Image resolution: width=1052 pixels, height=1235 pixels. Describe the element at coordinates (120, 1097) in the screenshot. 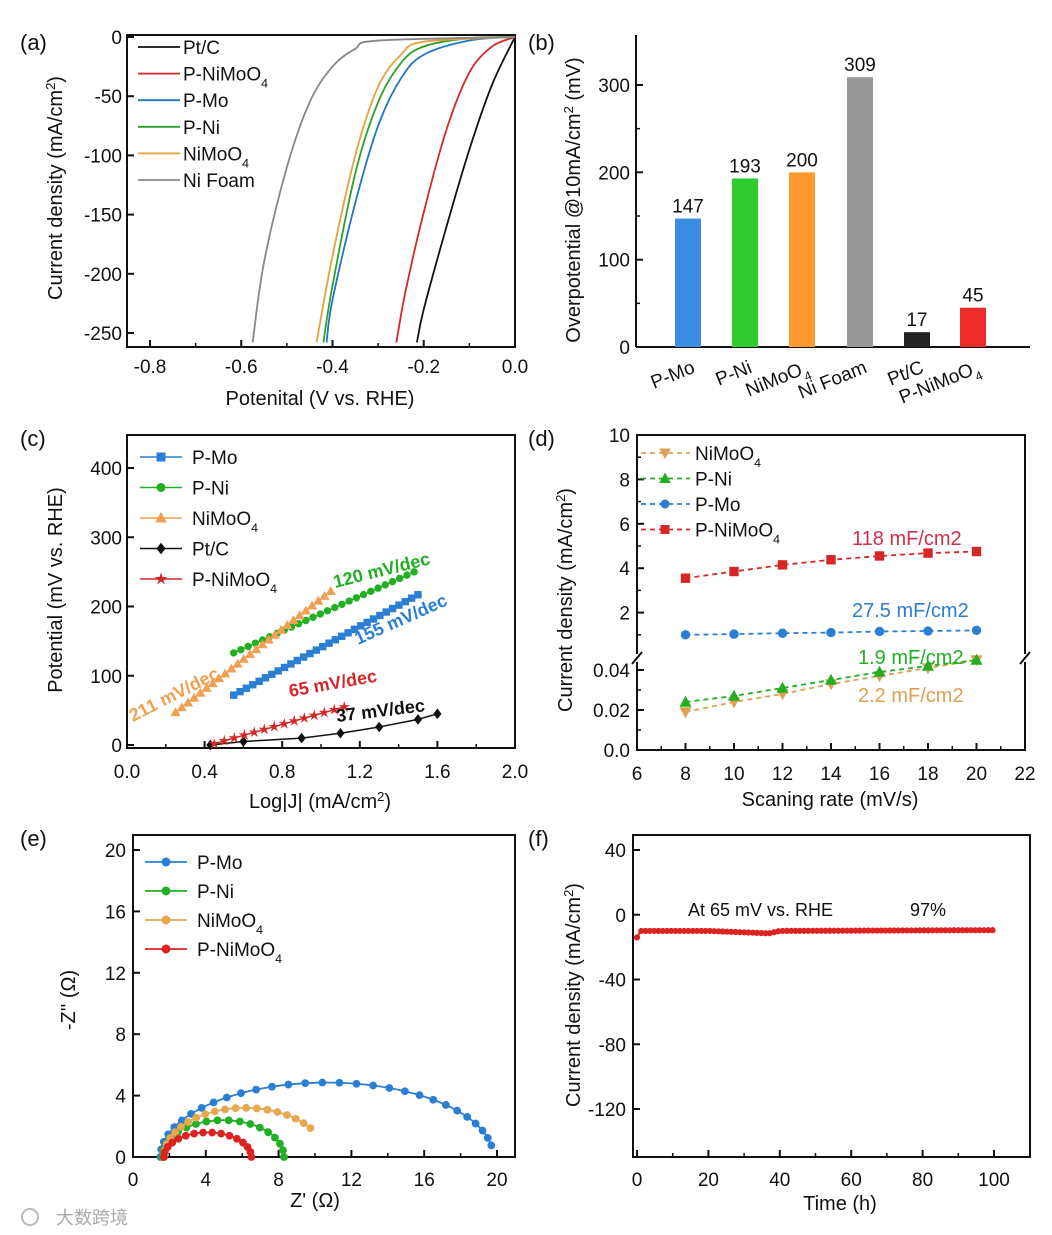

I see `y-tick-label: 4` at that location.